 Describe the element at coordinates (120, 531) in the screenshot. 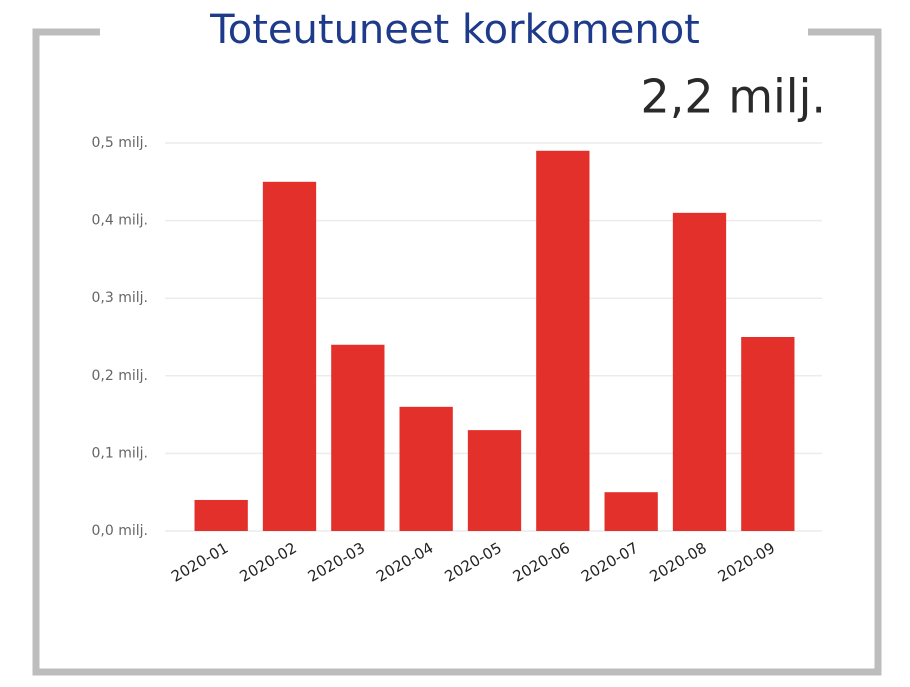

I see `y-tick-label: 0,0 milj.` at that location.